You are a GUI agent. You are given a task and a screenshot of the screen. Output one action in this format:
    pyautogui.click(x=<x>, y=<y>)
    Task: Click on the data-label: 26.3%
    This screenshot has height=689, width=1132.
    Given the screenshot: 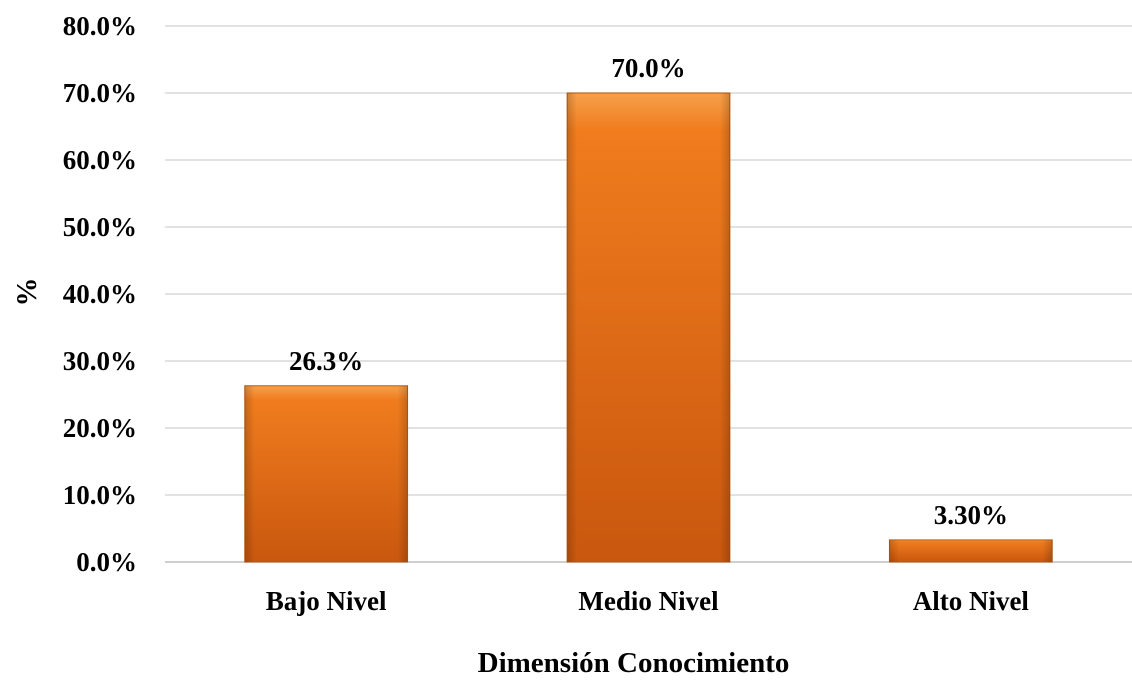 What is the action you would take?
    pyautogui.click(x=326, y=361)
    